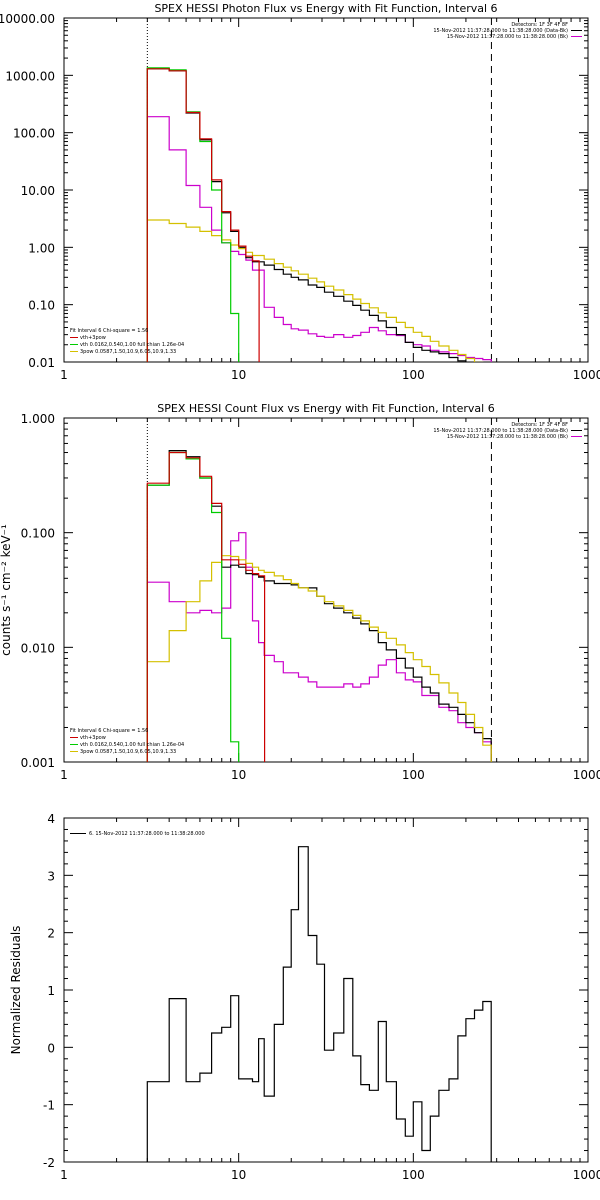 The image size is (600, 1200). I want to click on y-tick-label: 1, so click(51, 991).